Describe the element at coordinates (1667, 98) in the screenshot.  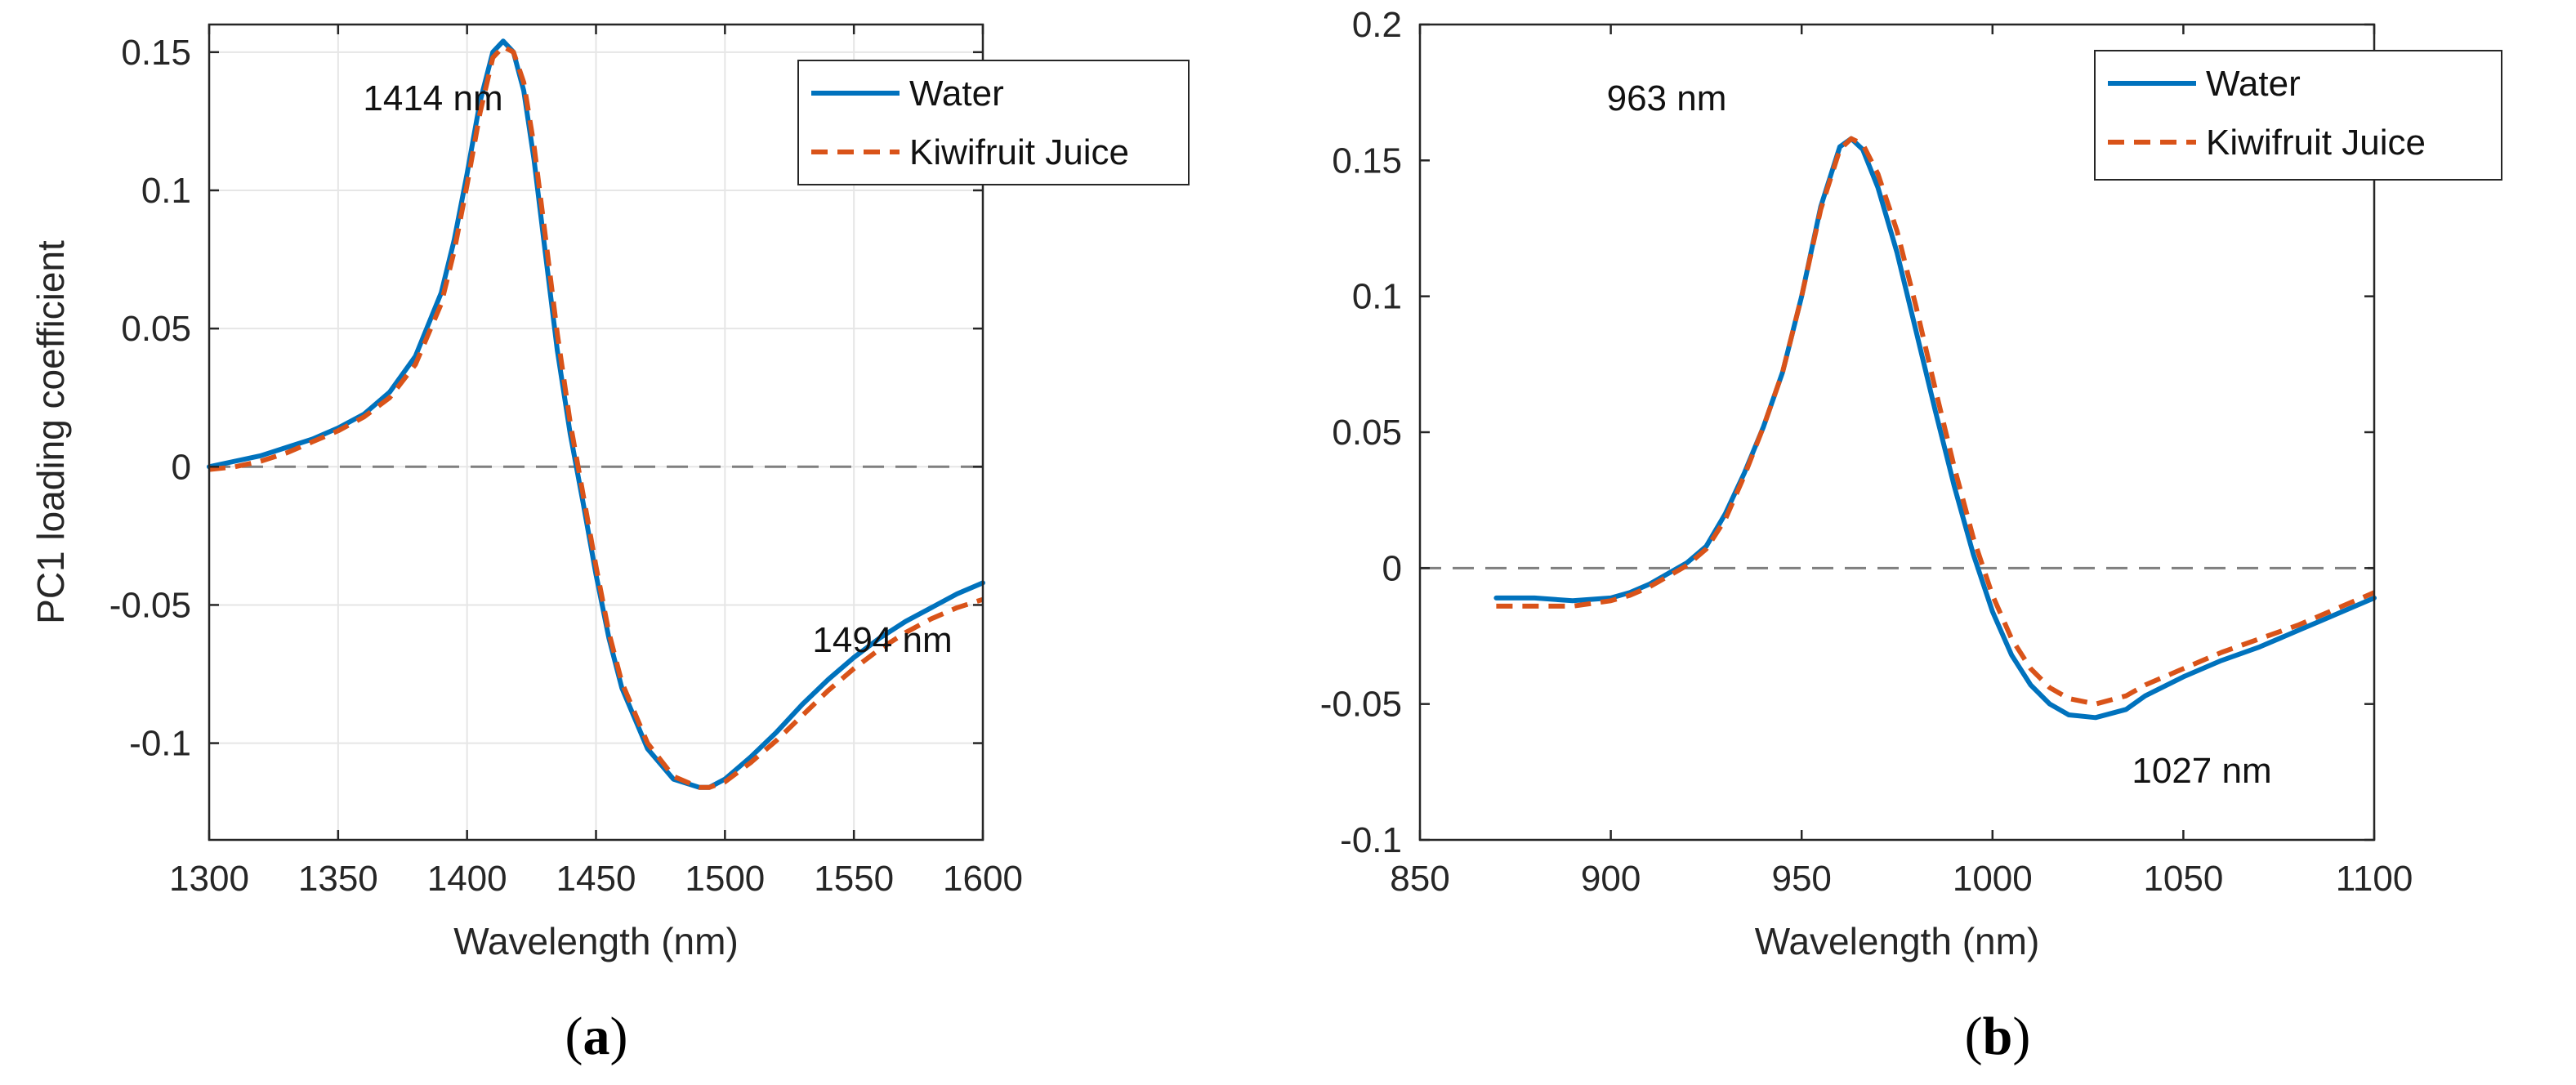
I see `peak-annotation: 963 nm` at that location.